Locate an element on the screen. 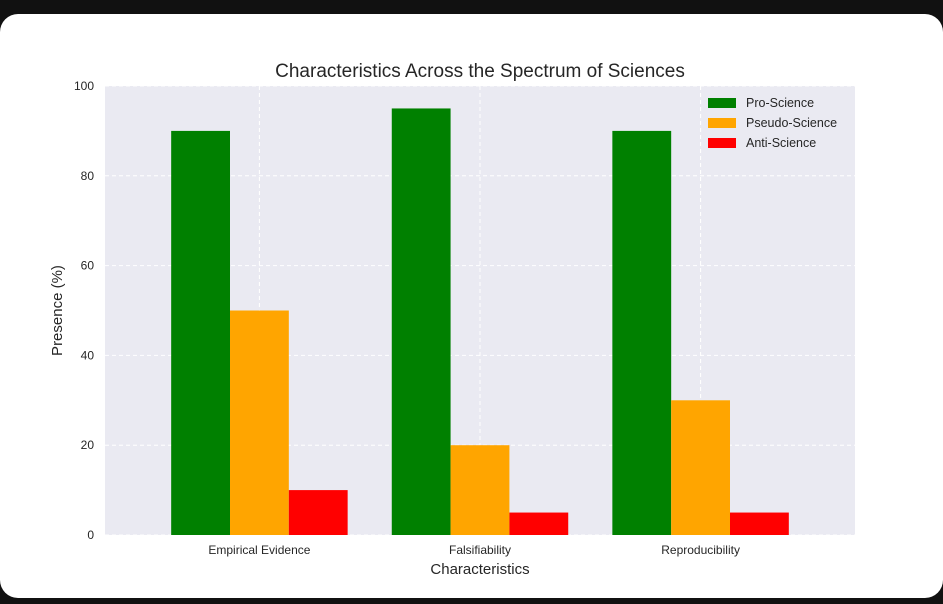 This screenshot has width=943, height=604. legend: Pro-Science Pseudo-Science Anti-Science is located at coordinates (772, 123).